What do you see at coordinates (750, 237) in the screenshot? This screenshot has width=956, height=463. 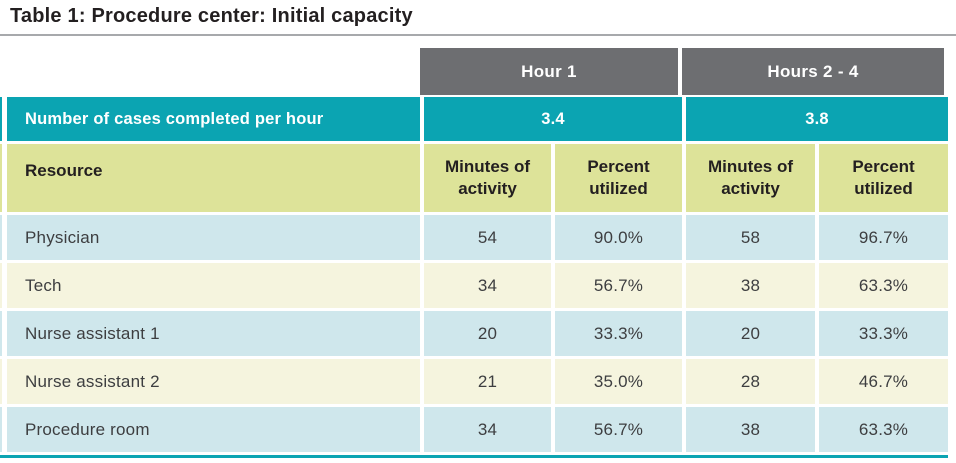 I see `value-cell: 58` at bounding box center [750, 237].